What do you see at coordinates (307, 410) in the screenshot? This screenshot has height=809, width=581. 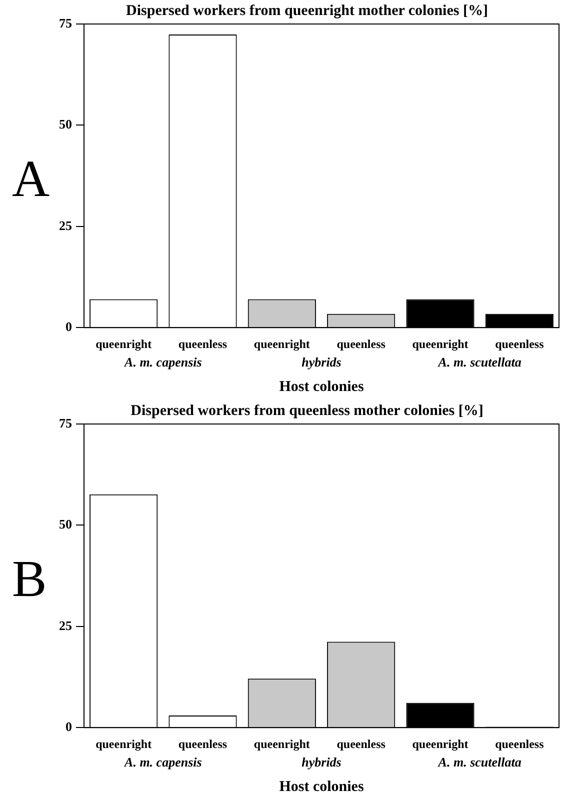 I see `chart-title: Dispersed workers from queenless mother colonies [%]` at bounding box center [307, 410].